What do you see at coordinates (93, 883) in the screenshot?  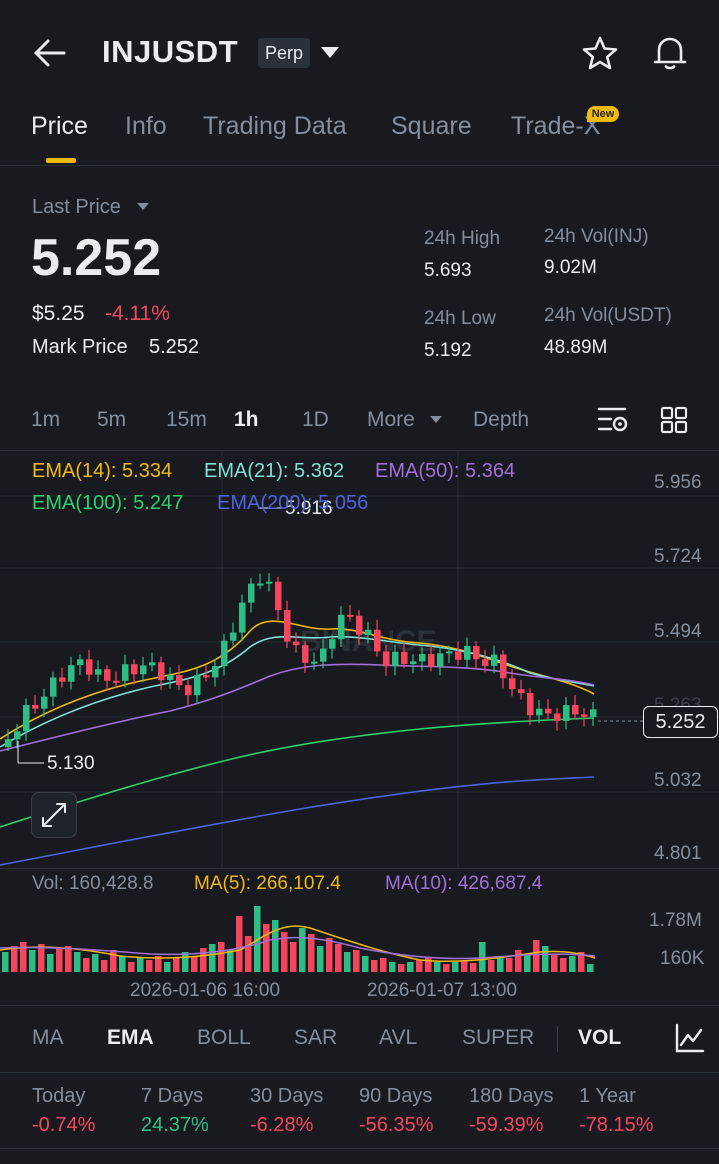 I see `vol-legend: Vol: 160,428.8` at bounding box center [93, 883].